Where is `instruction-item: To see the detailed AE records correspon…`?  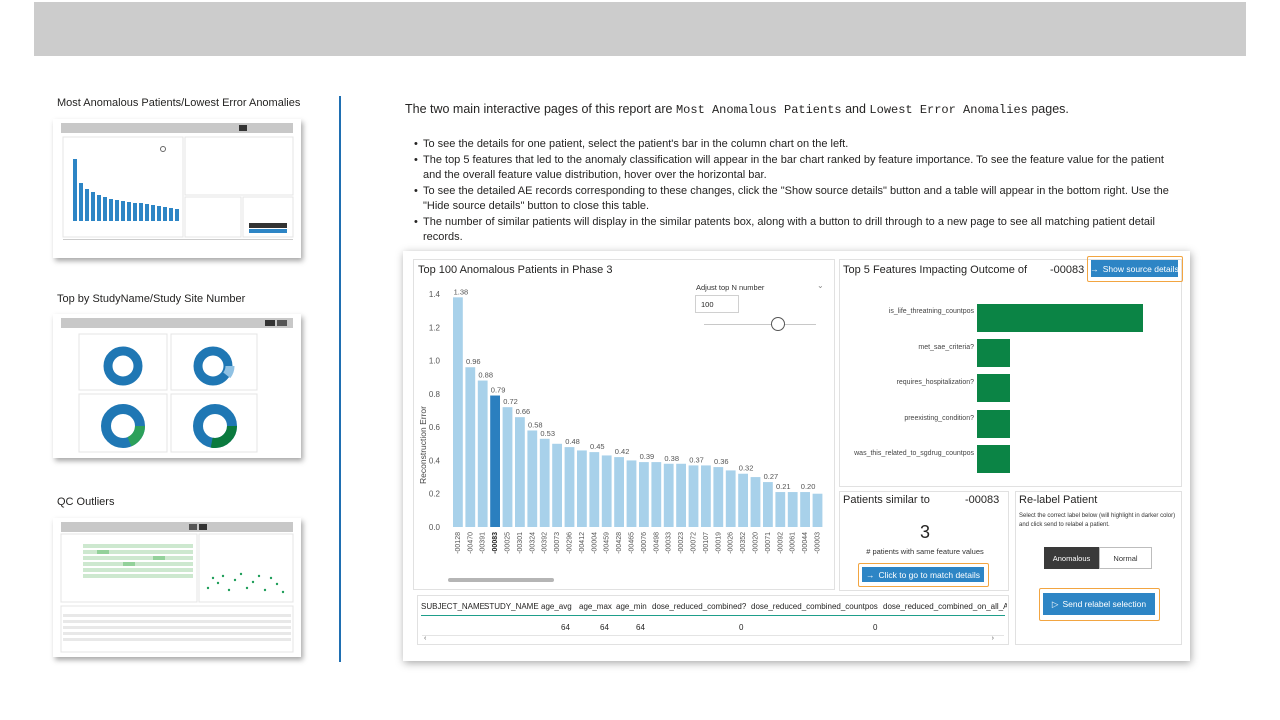 instruction-item: To see the detailed AE records correspon… is located at coordinates (799, 199).